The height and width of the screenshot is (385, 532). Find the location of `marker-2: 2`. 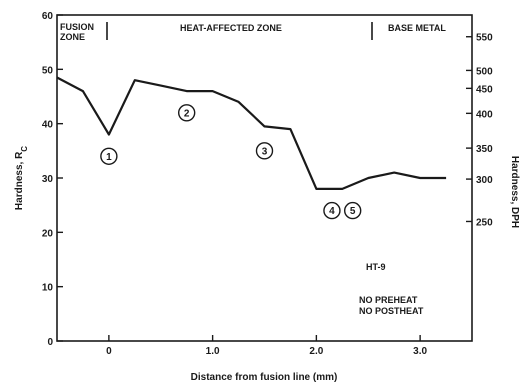

marker-2: 2 is located at coordinates (186, 113).